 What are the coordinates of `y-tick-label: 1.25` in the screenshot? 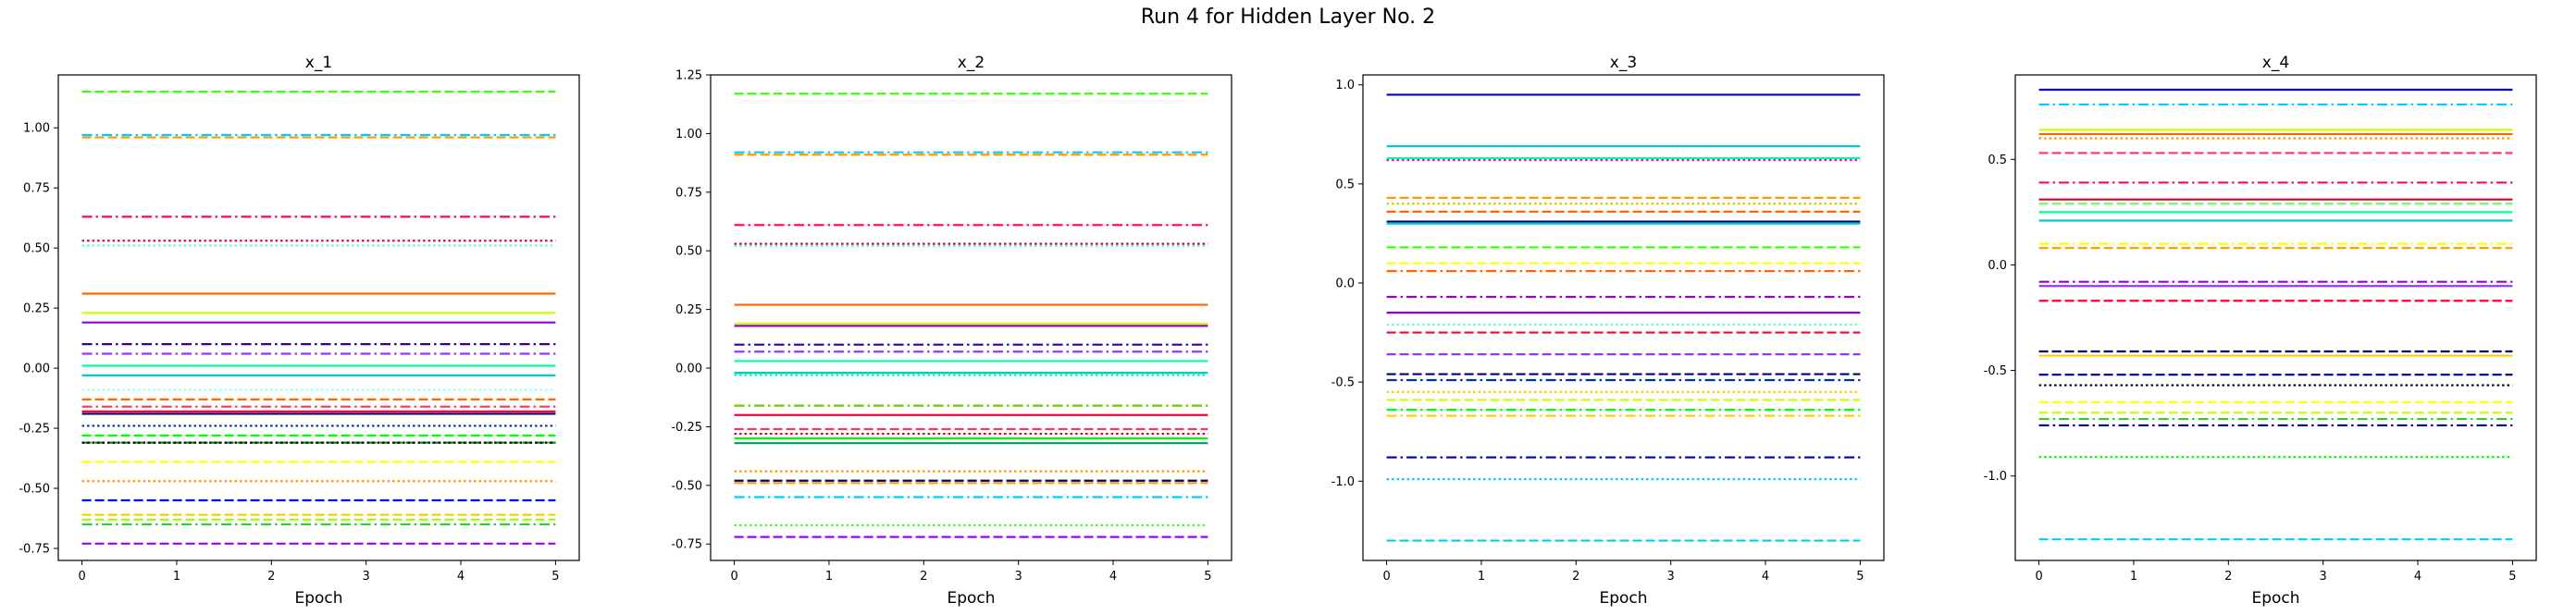 It's located at (689, 76).